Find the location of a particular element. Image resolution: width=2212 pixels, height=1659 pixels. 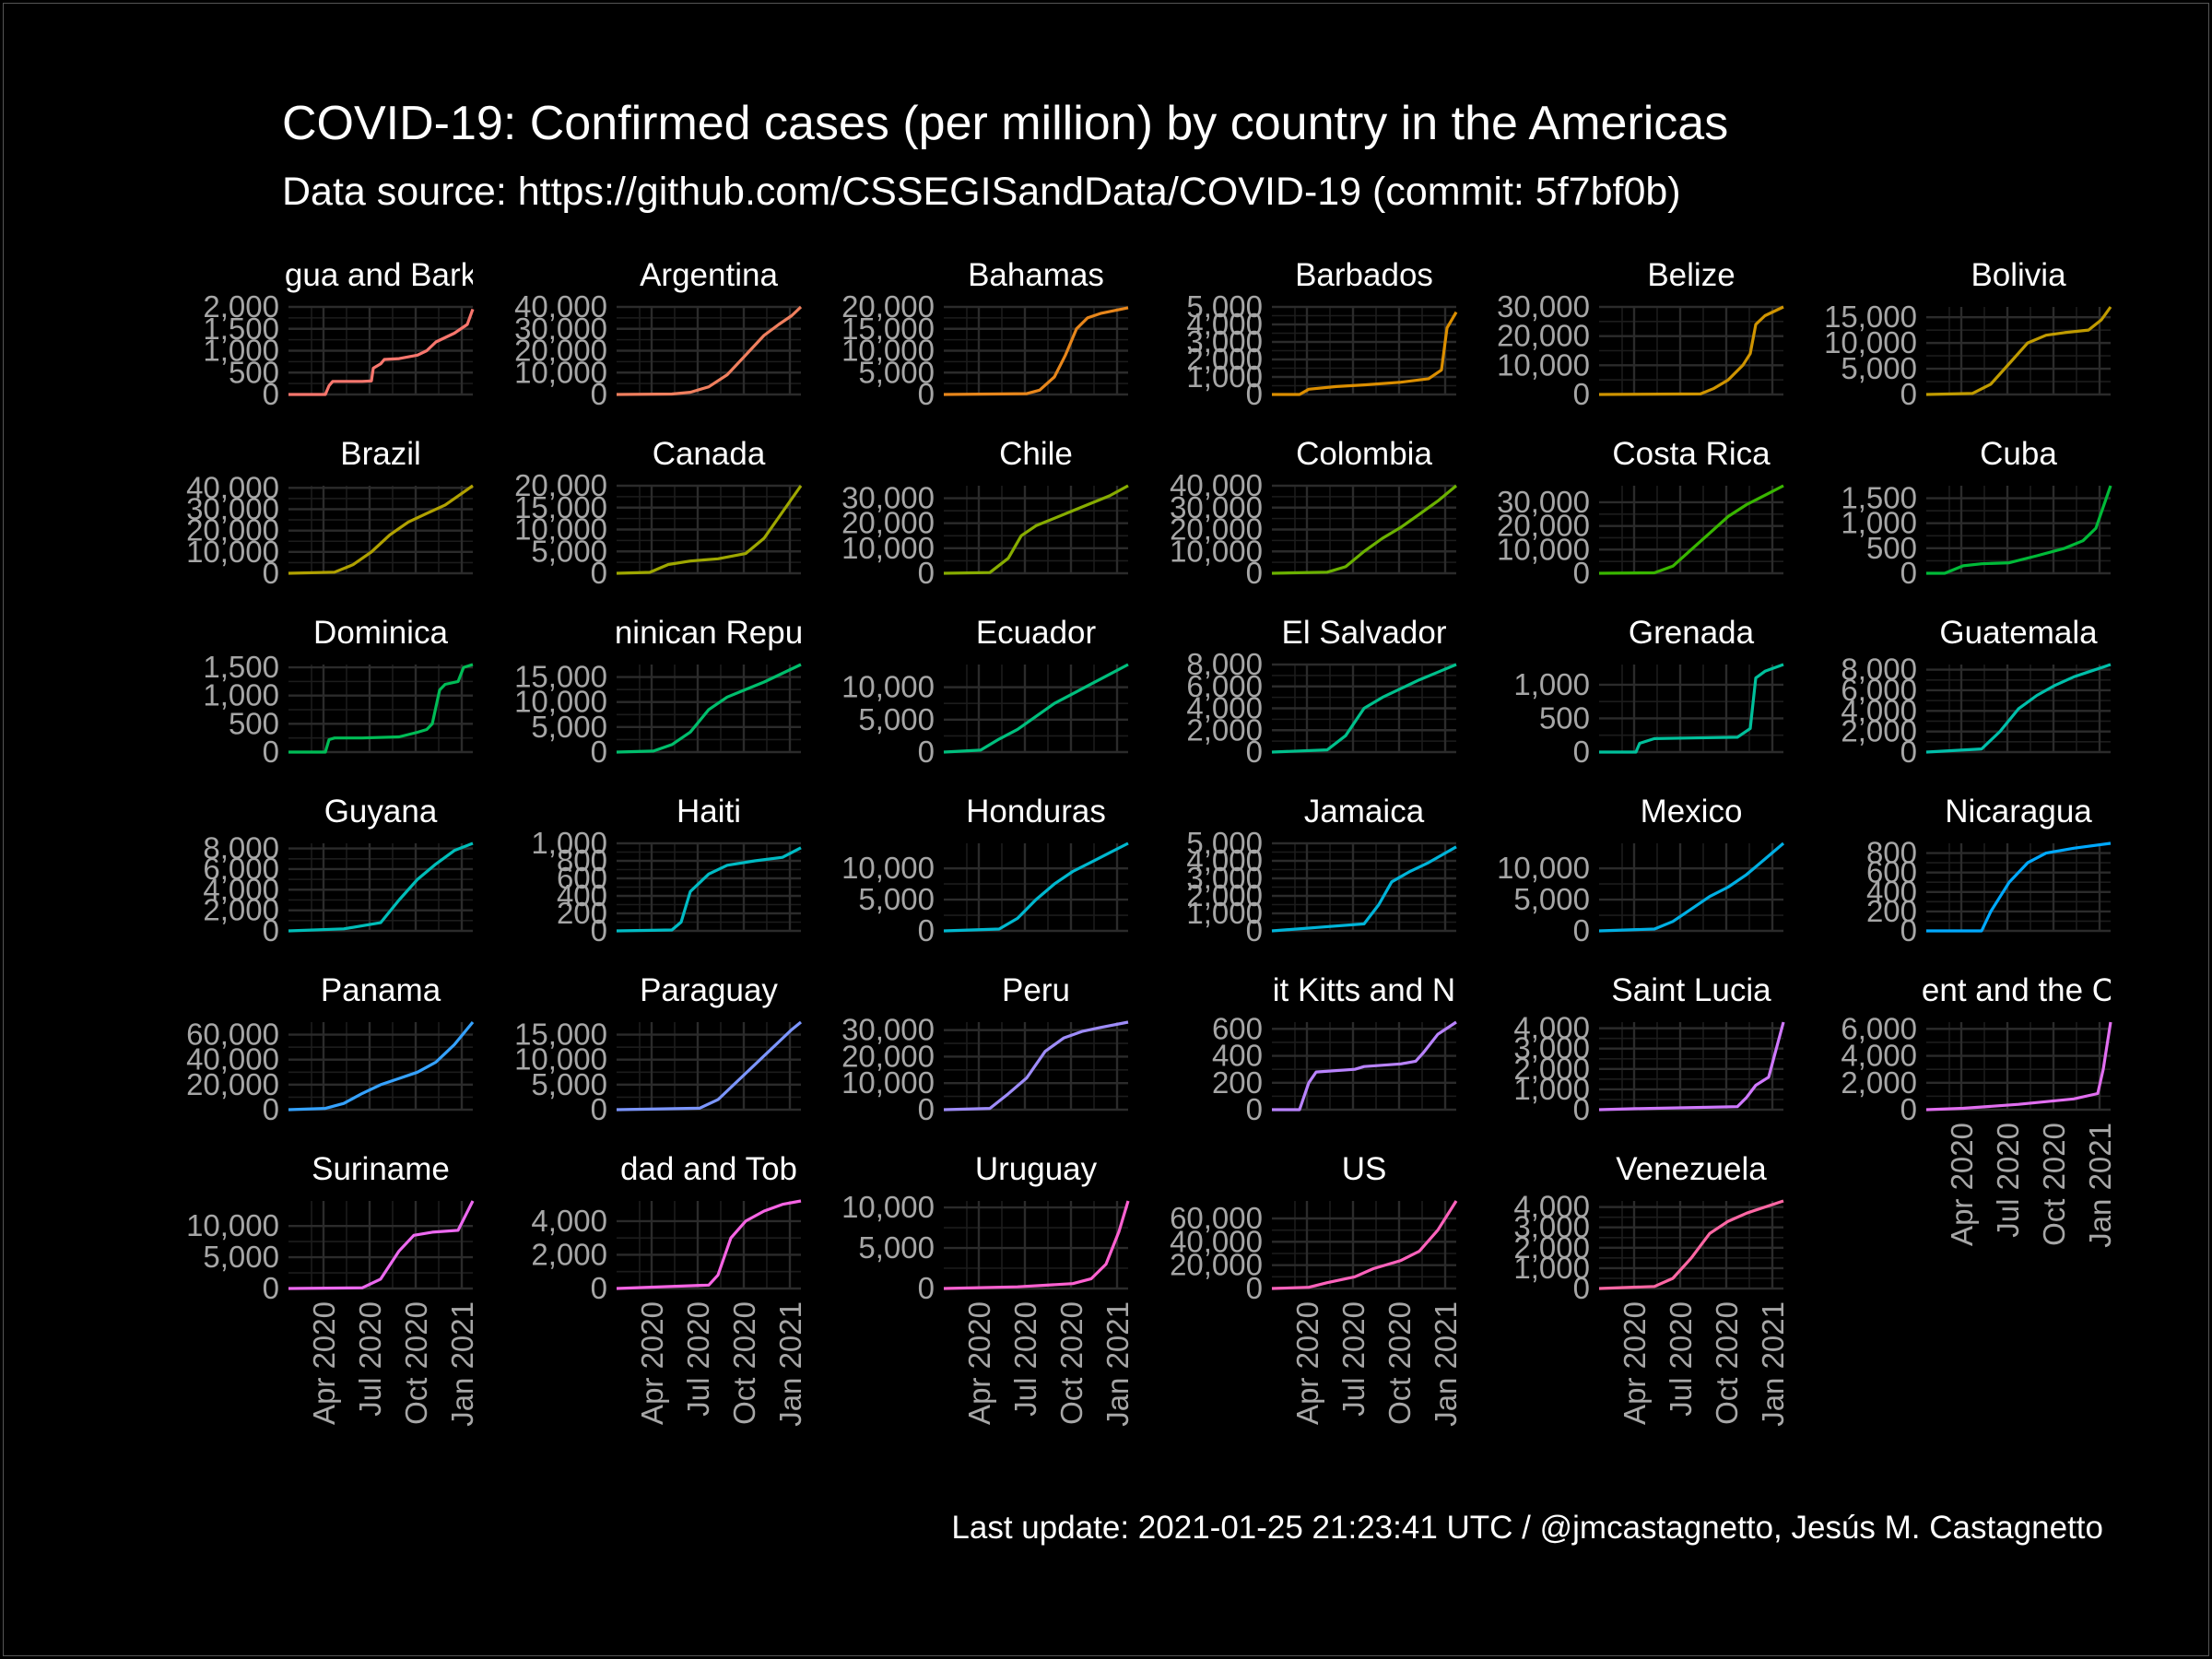

series-line-dominica is located at coordinates (381, 708).